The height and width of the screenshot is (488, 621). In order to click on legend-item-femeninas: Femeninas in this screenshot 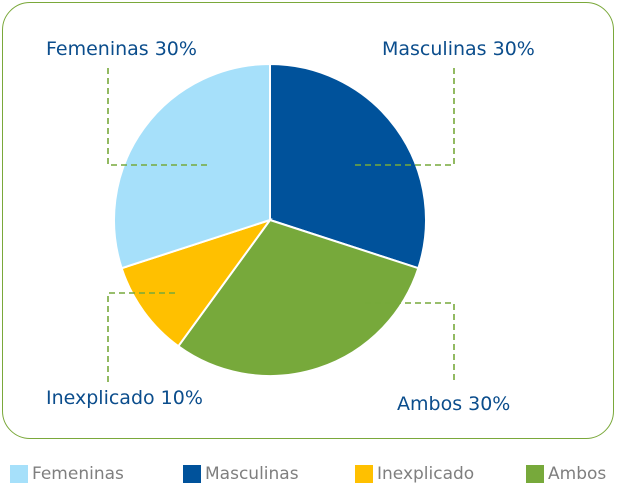, I will do `click(67, 474)`.